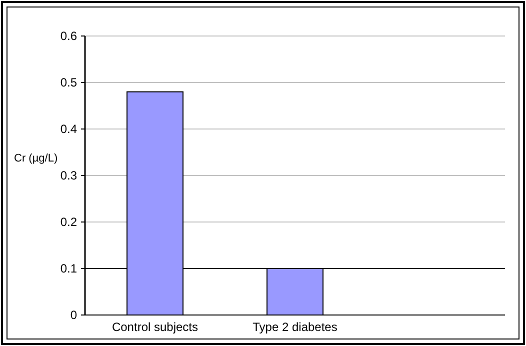 Image resolution: width=526 pixels, height=346 pixels. I want to click on x-tick-label: Type 2 diabetes, so click(295, 327).